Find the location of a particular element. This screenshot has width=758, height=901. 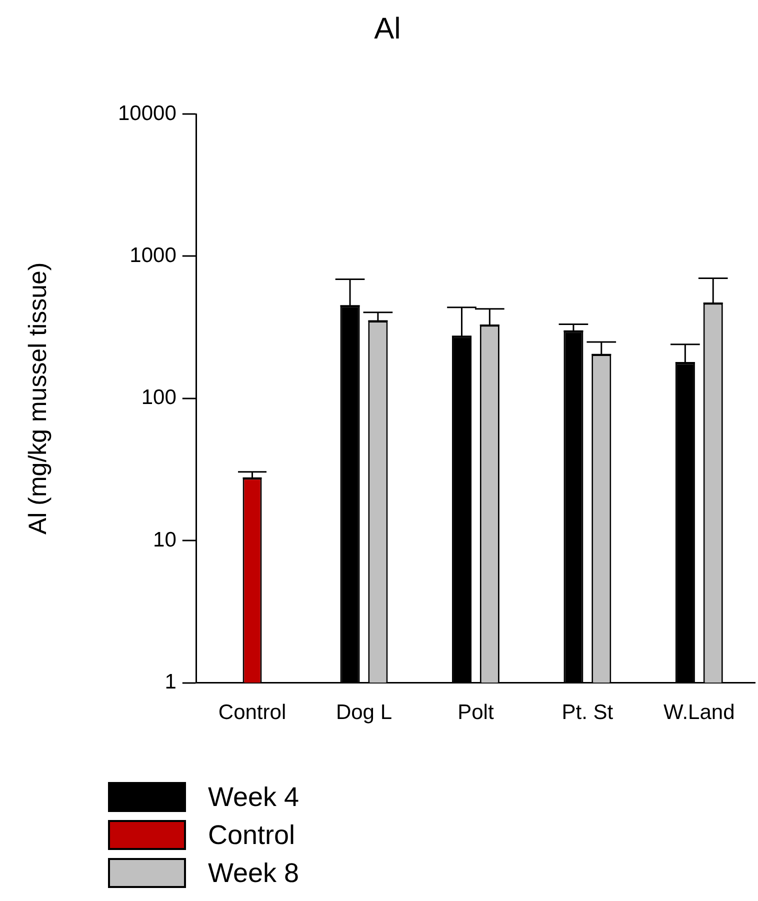

y-axis-title: Al (mg/kg mussel tissue) is located at coordinates (38, 398).